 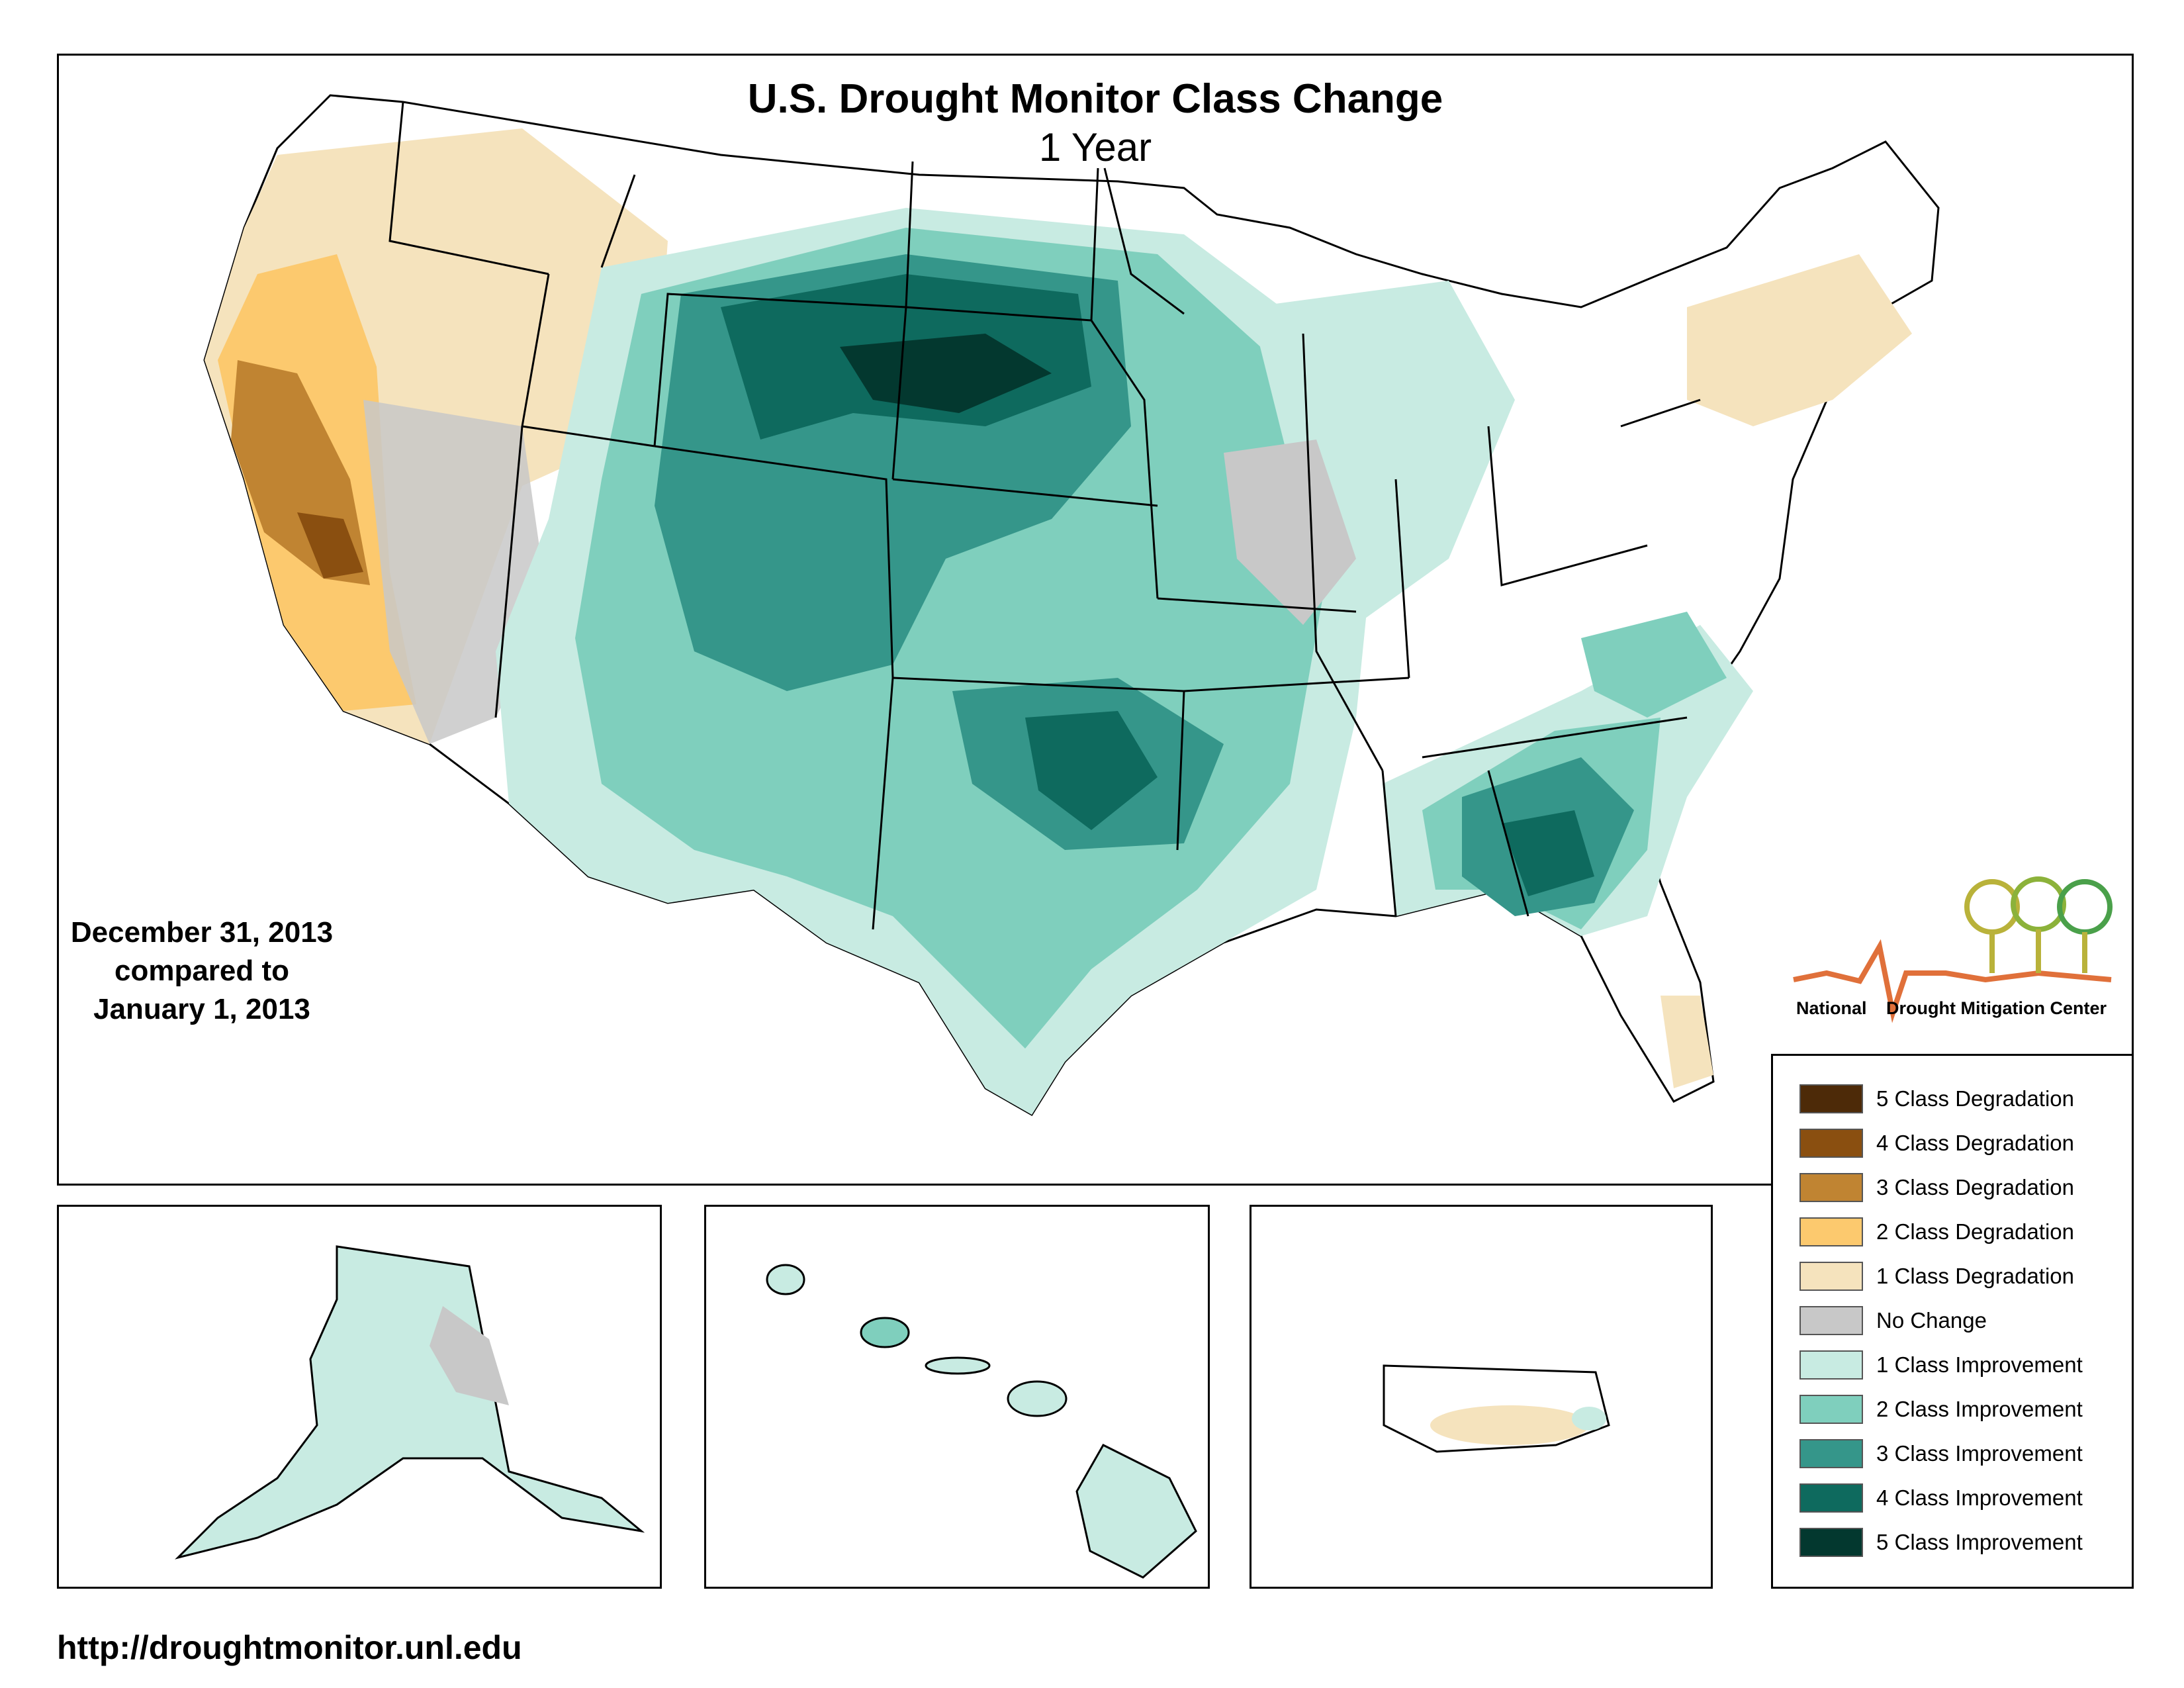 I want to click on legend-item: 1 Class Degradation, so click(x=1937, y=1276).